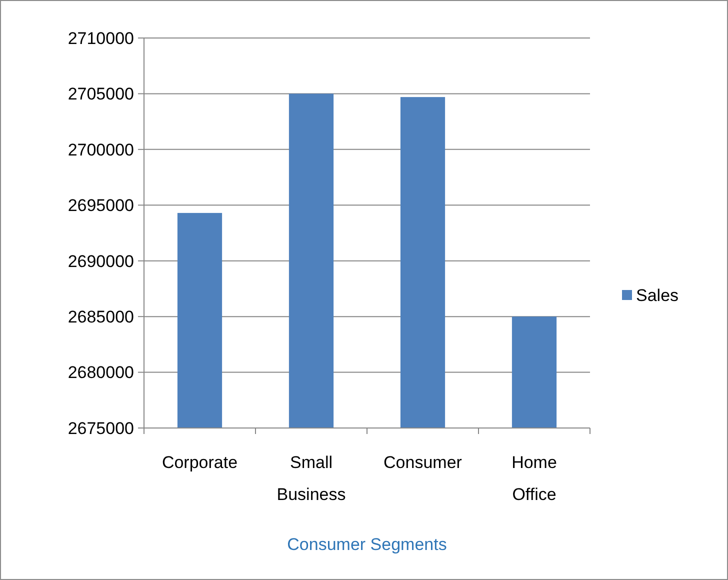  I want to click on y-tick-label: 2690000, so click(101, 261).